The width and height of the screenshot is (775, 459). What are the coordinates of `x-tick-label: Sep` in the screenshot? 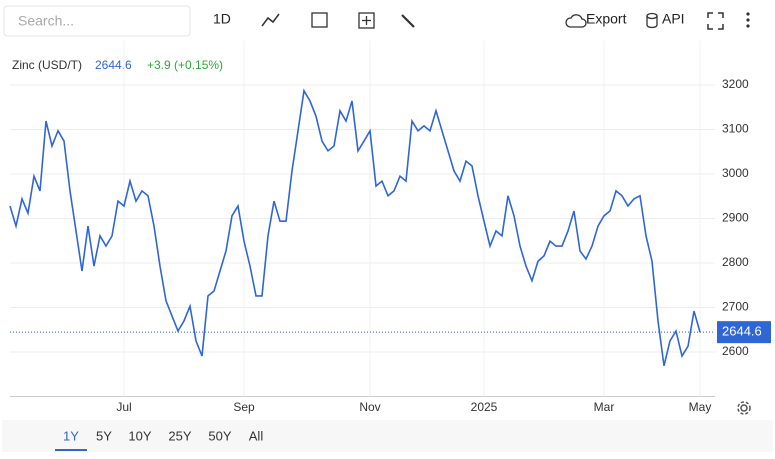 It's located at (244, 407).